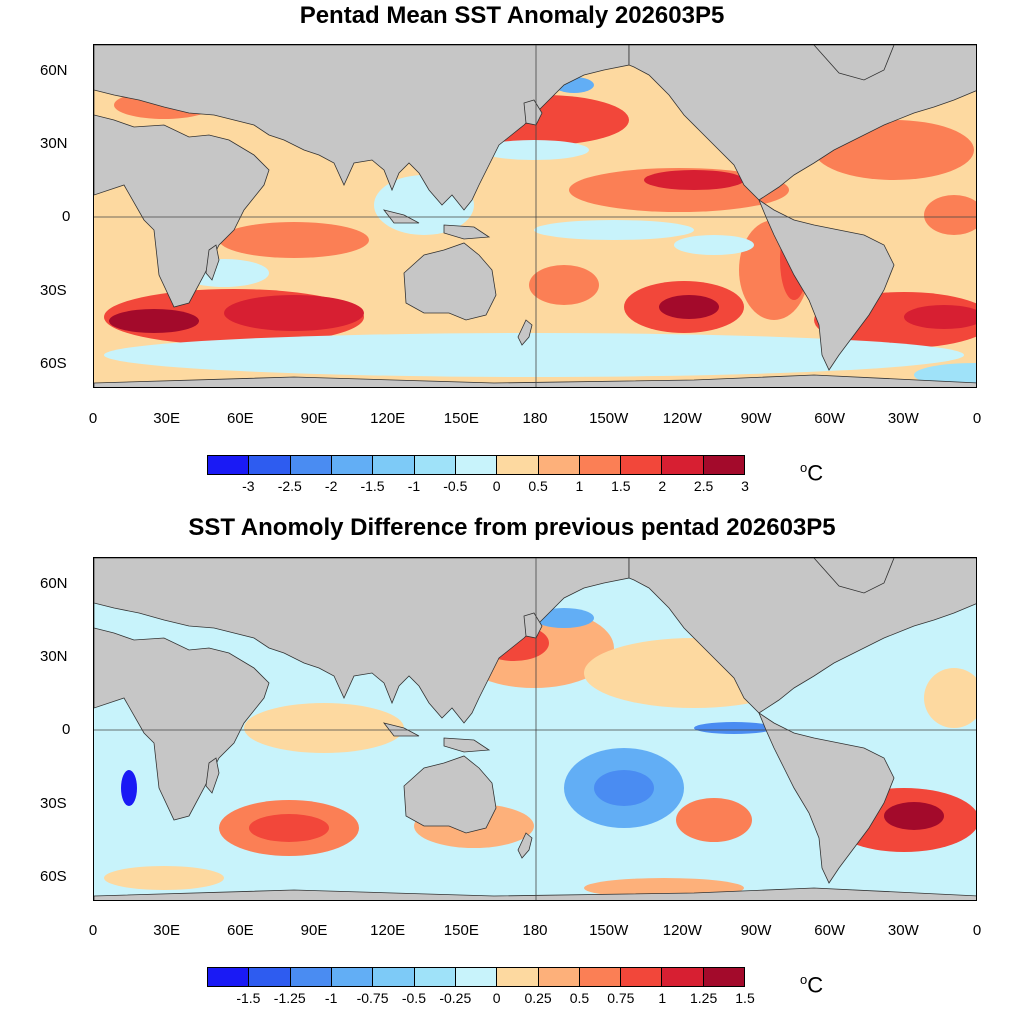  Describe the element at coordinates (54, 70) in the screenshot. I see `map1-lat-label: 60N` at that location.